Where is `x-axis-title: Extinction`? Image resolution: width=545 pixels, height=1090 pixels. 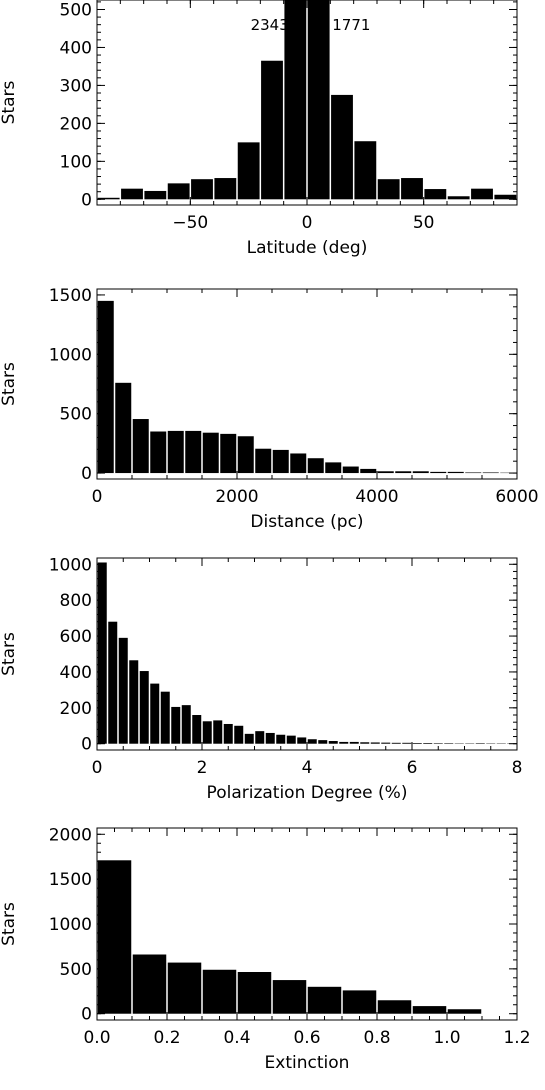
x-axis-title: Extinction is located at coordinates (307, 1063).